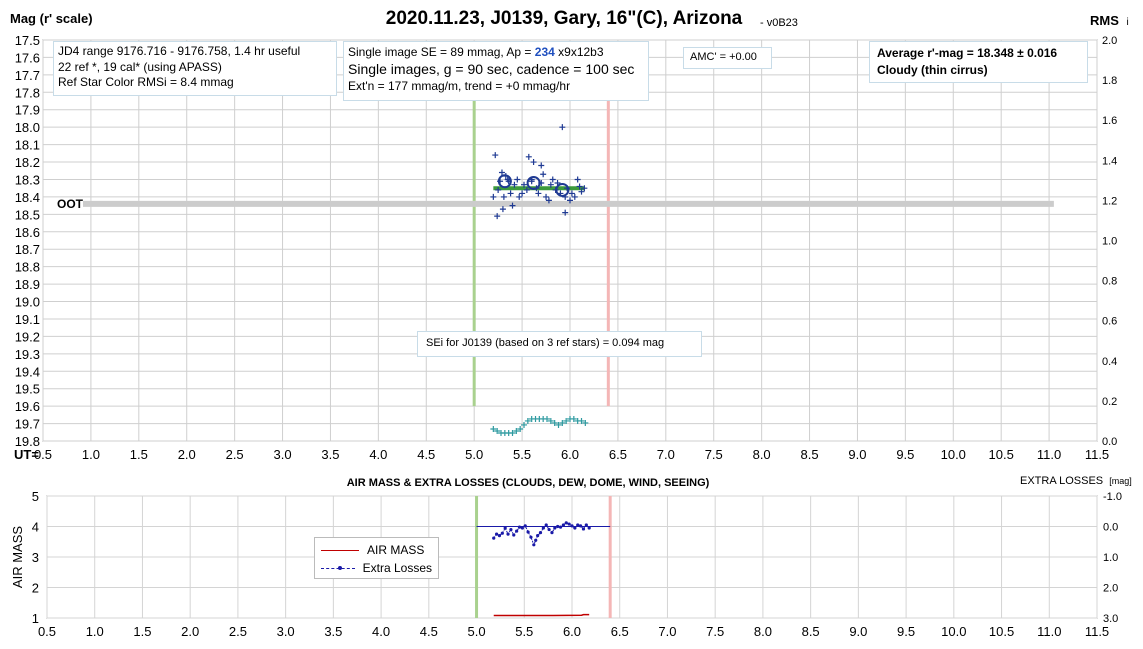  I want to click on lower-y2-axis-label: EXTRA LOSSES [mag], so click(1076, 481).